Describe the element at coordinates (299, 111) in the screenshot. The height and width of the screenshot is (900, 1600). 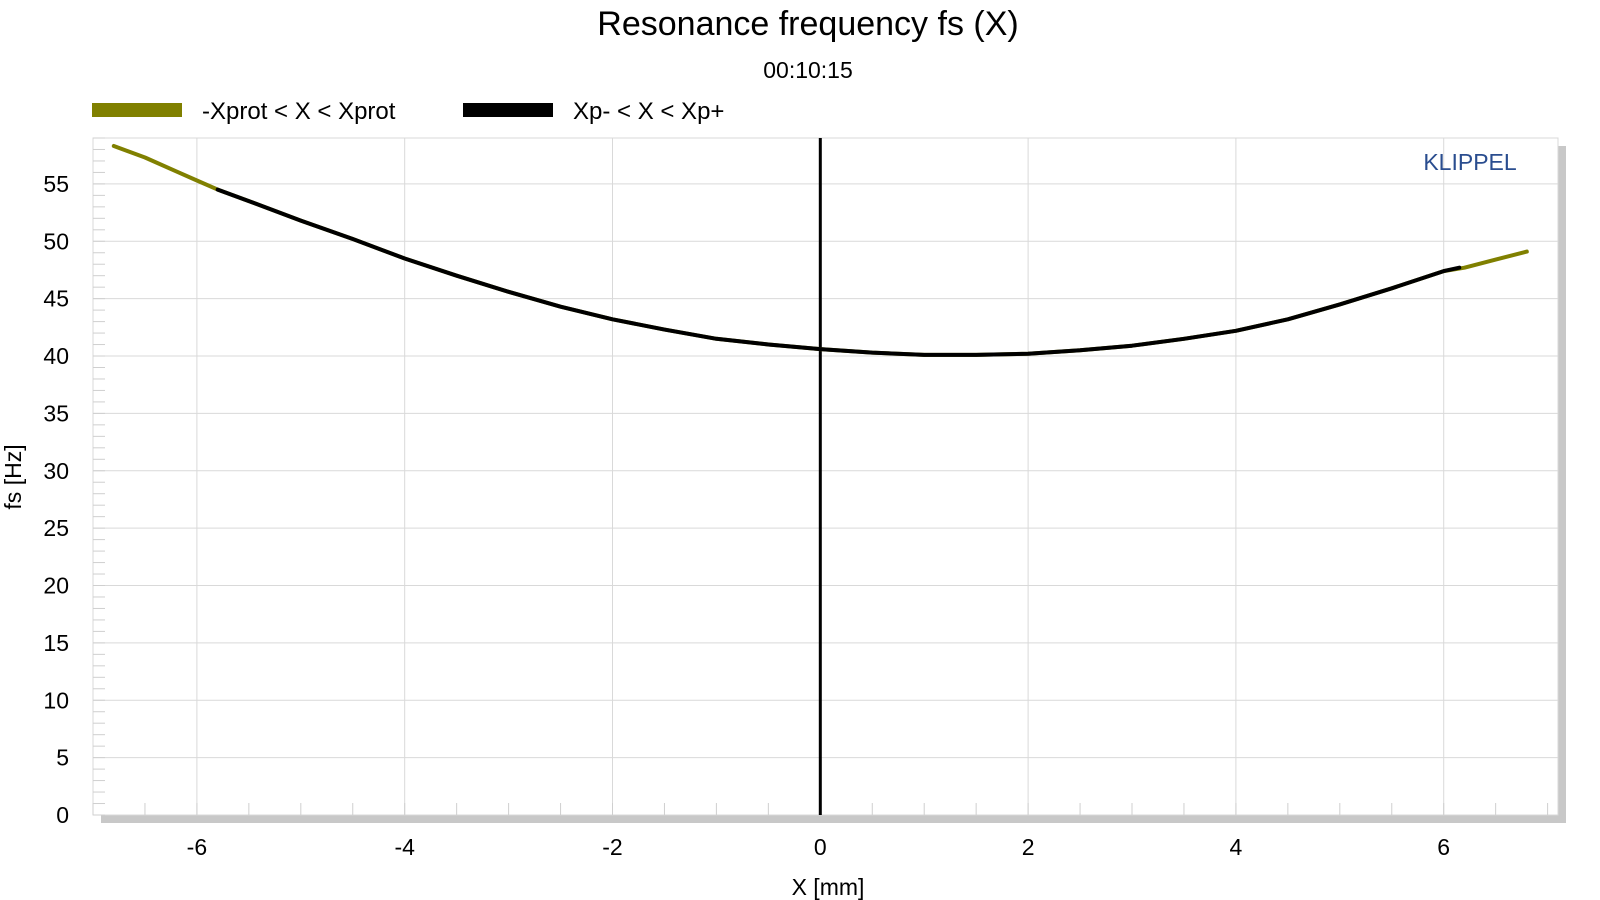
I see `legend-label-xprot: -Xprot < X < Xprot` at that location.